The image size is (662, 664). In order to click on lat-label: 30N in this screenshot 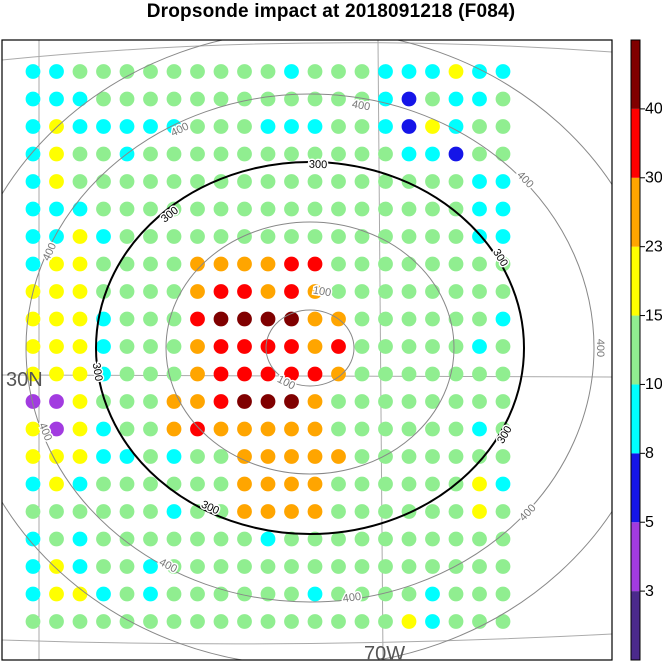, I will do `click(24, 380)`.